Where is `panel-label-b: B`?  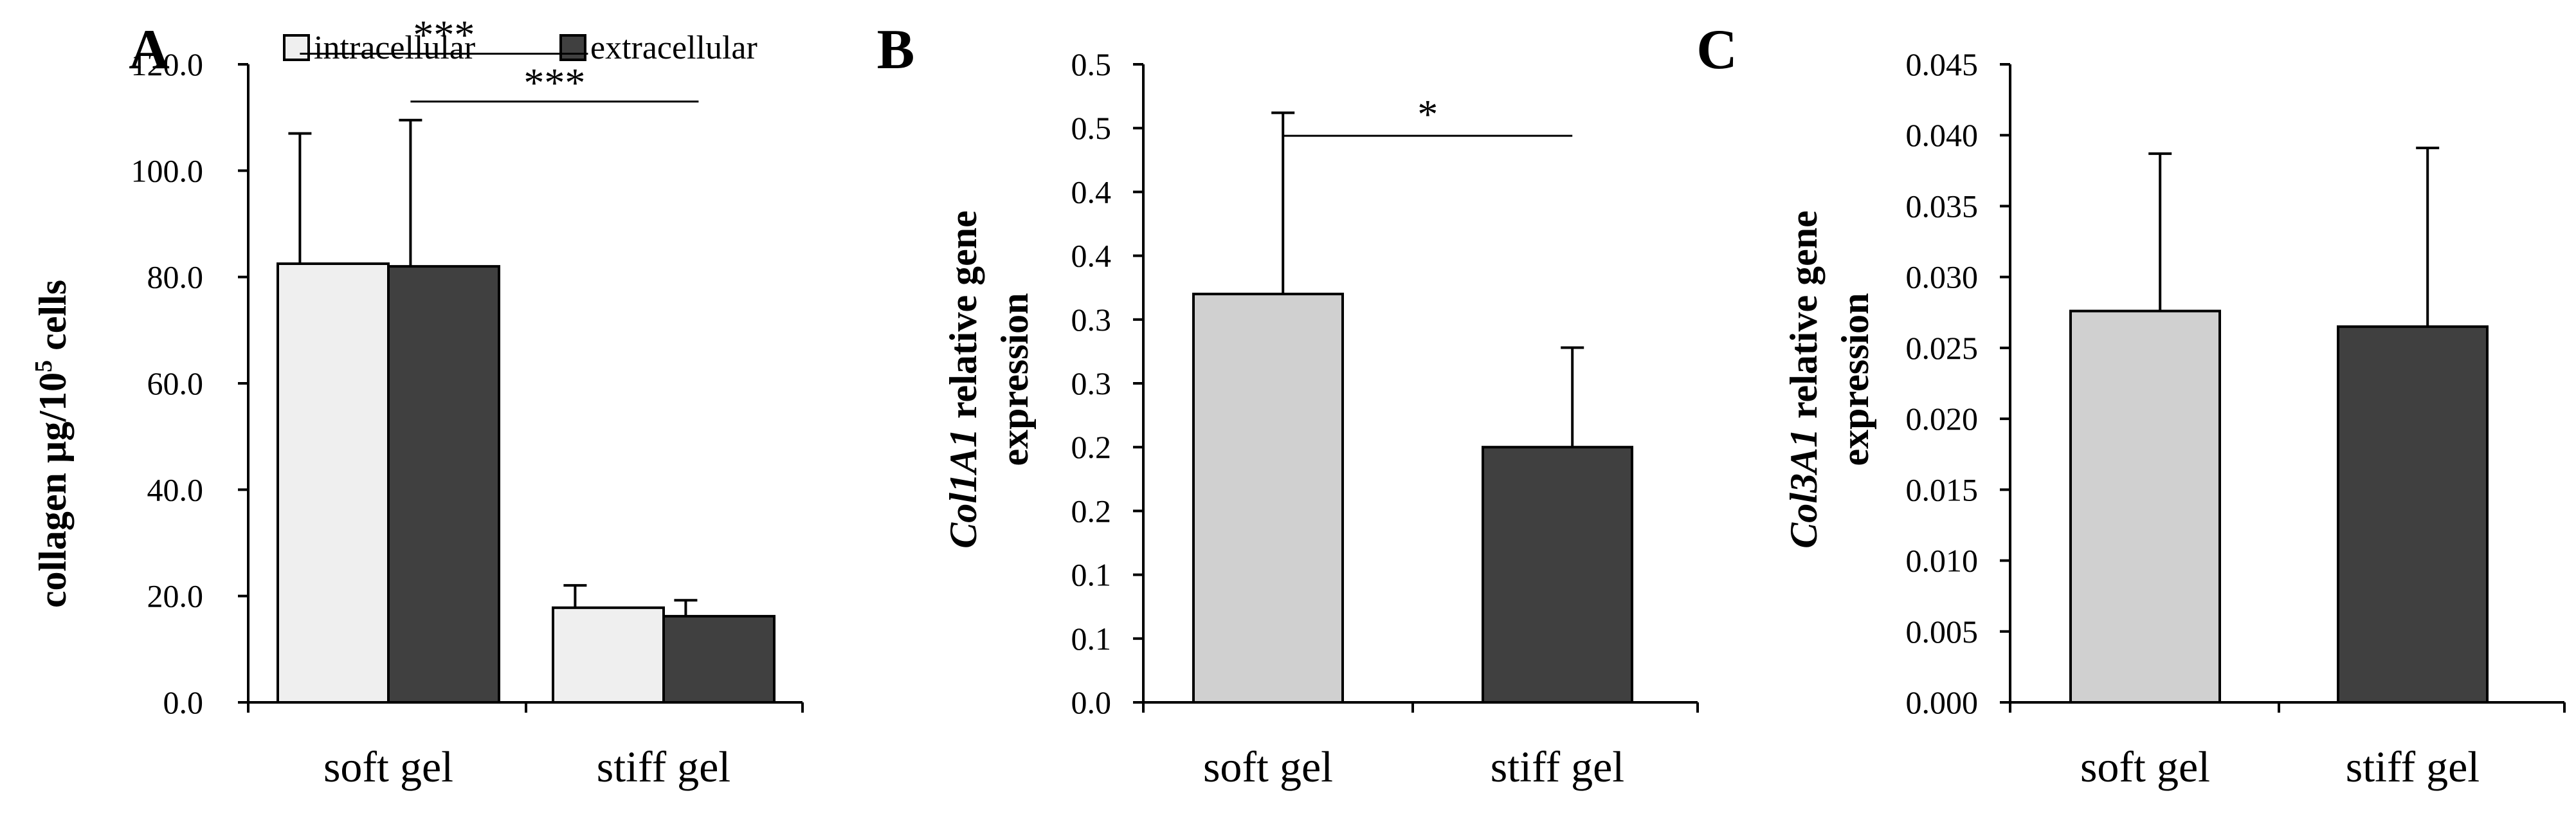 panel-label-b: B is located at coordinates (896, 50).